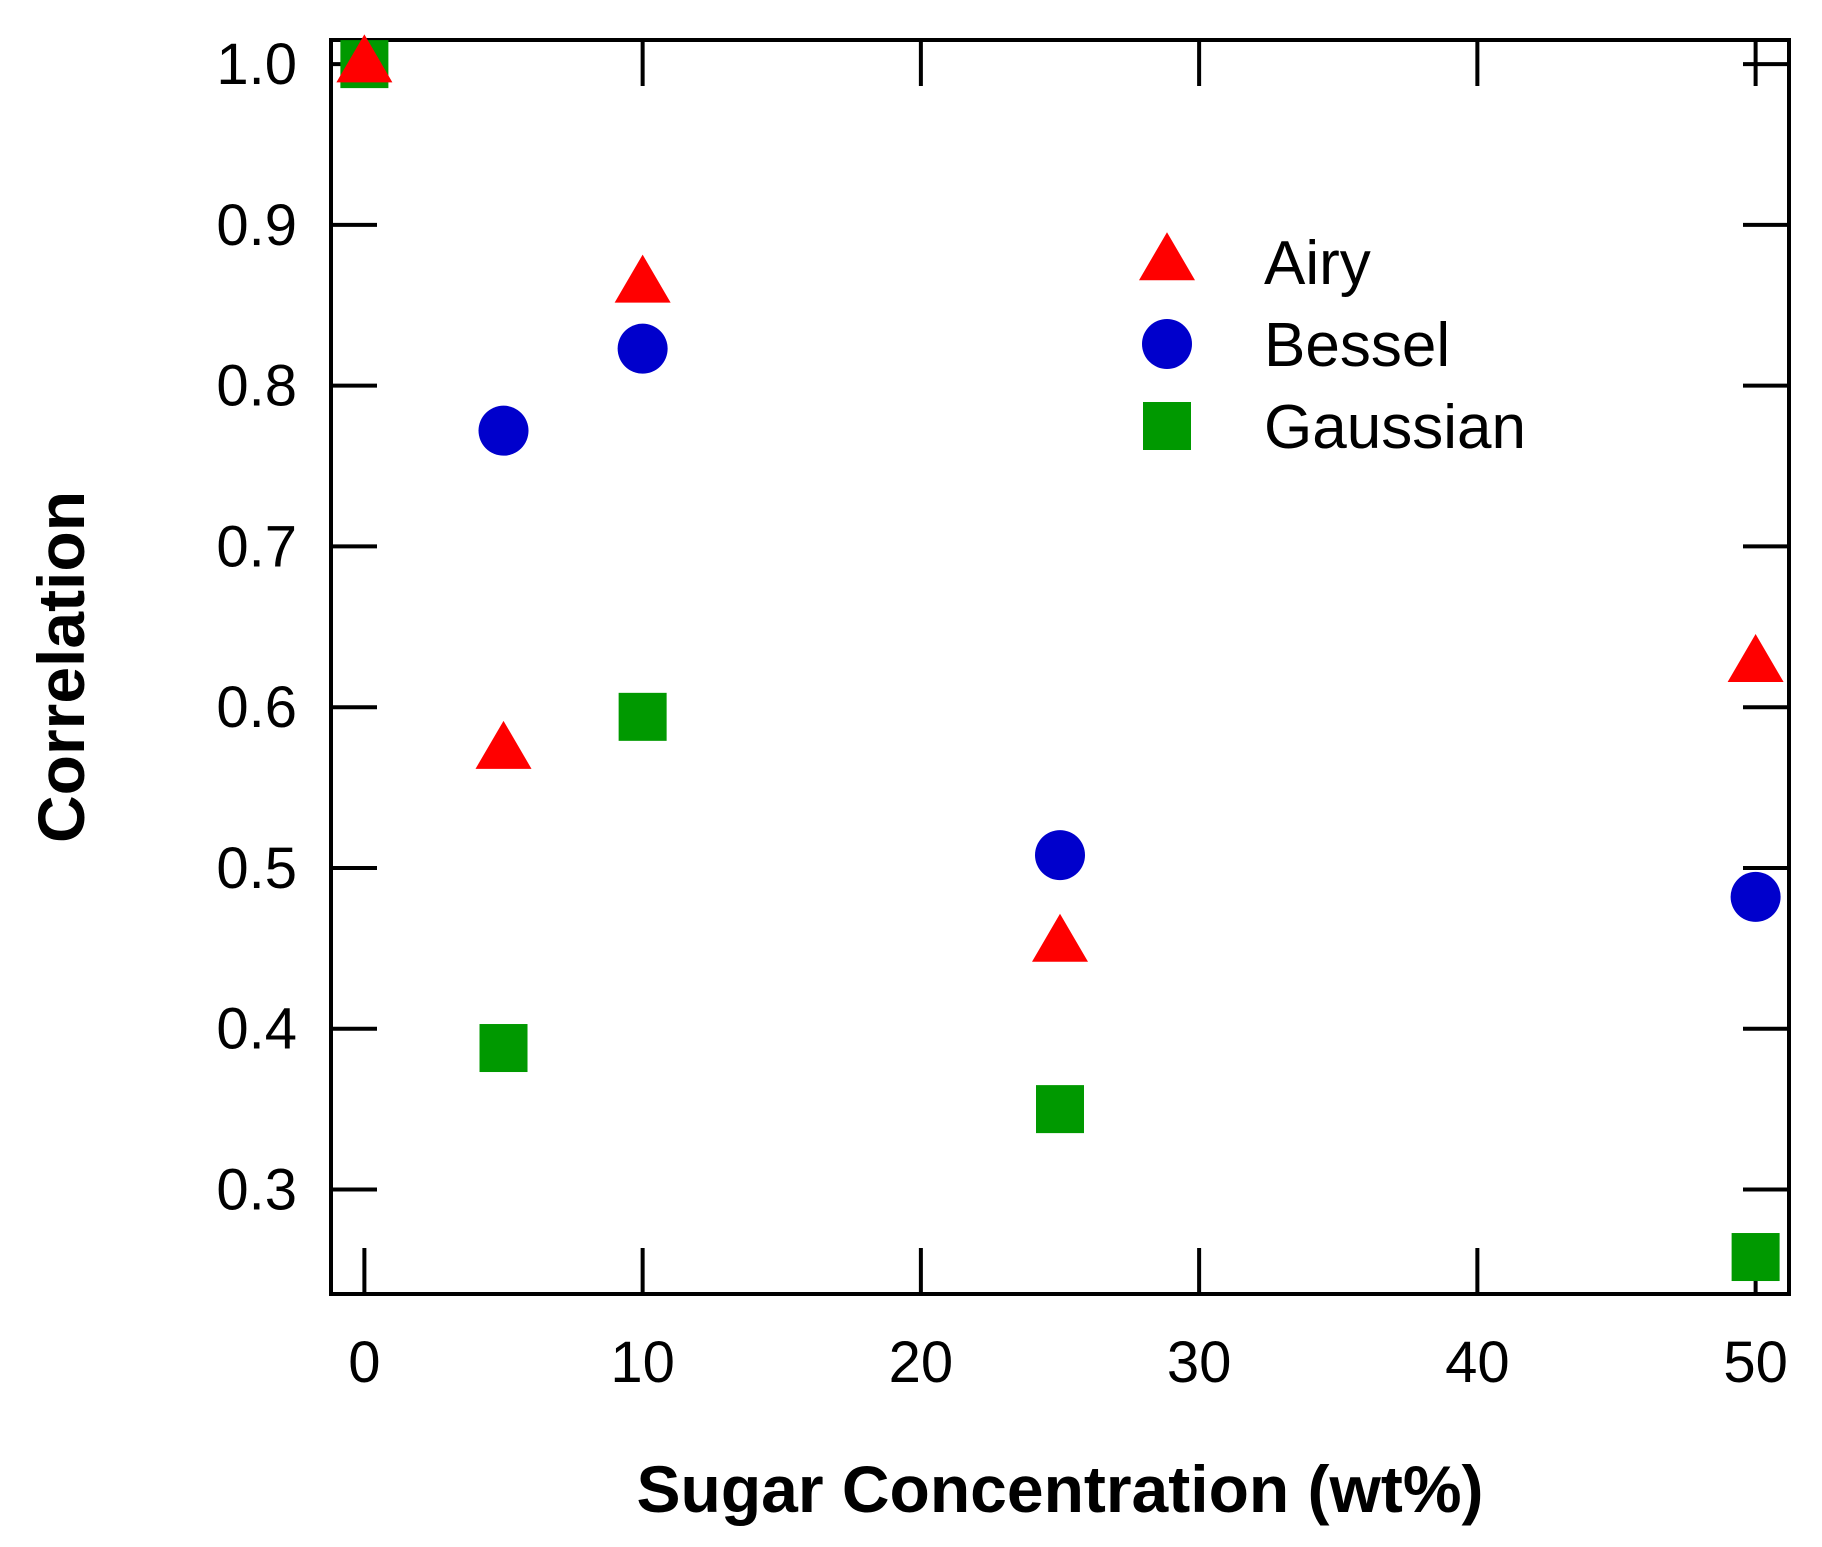 This screenshot has height=1547, width=1822. I want to click on legend-label-bessel: Bessel, so click(1357, 345).